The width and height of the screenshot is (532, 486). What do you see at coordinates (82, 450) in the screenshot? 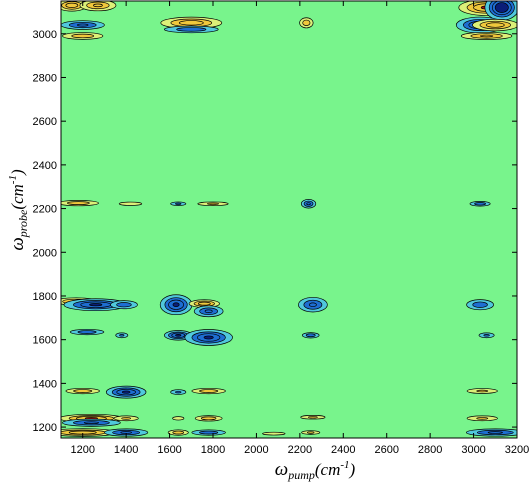
I see `x-tick-label: 1200` at bounding box center [82, 450].